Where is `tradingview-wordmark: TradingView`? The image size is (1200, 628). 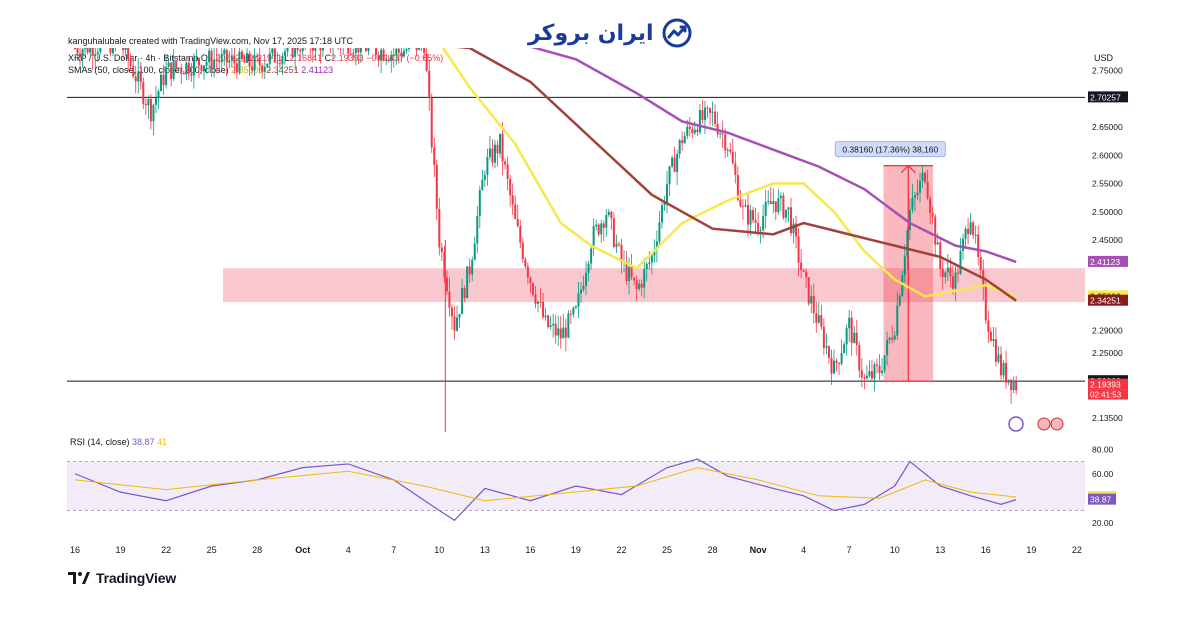
tradingview-wordmark: TradingView is located at coordinates (136, 578).